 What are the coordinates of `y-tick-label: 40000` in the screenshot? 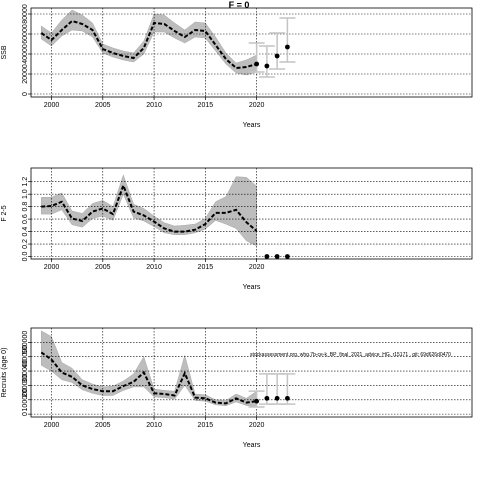 It's located at (25, 54).